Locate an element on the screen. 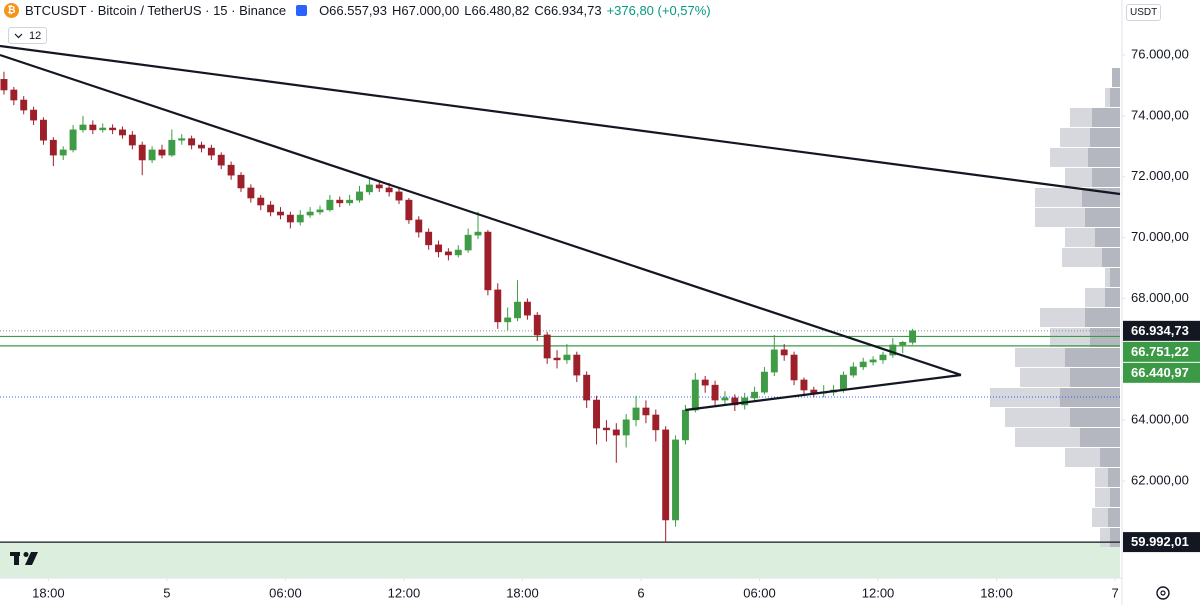 This screenshot has width=1200, height=605. y-tick-label: 62.000,00 is located at coordinates (1160, 479).